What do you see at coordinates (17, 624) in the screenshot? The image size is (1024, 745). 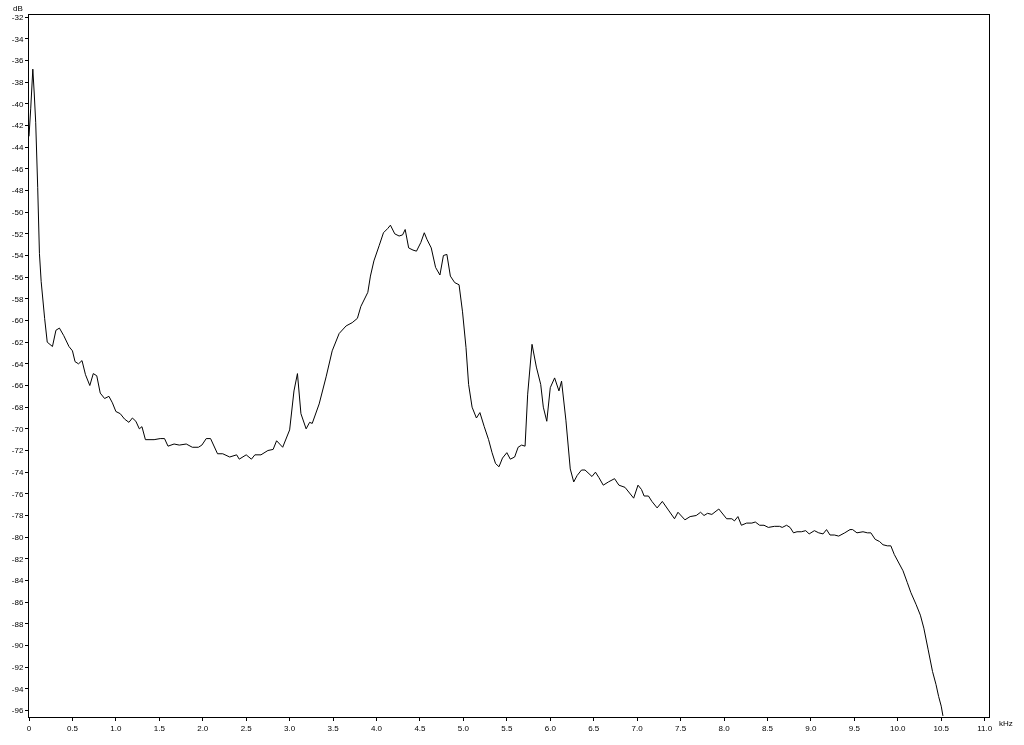 I see `y-tick-label: -88` at bounding box center [17, 624].